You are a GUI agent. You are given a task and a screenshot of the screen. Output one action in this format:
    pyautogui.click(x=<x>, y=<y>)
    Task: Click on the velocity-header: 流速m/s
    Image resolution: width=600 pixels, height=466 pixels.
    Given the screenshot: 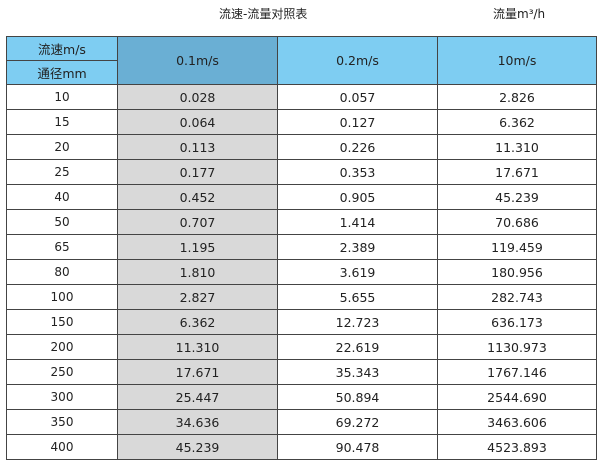 What is the action you would take?
    pyautogui.click(x=62, y=48)
    